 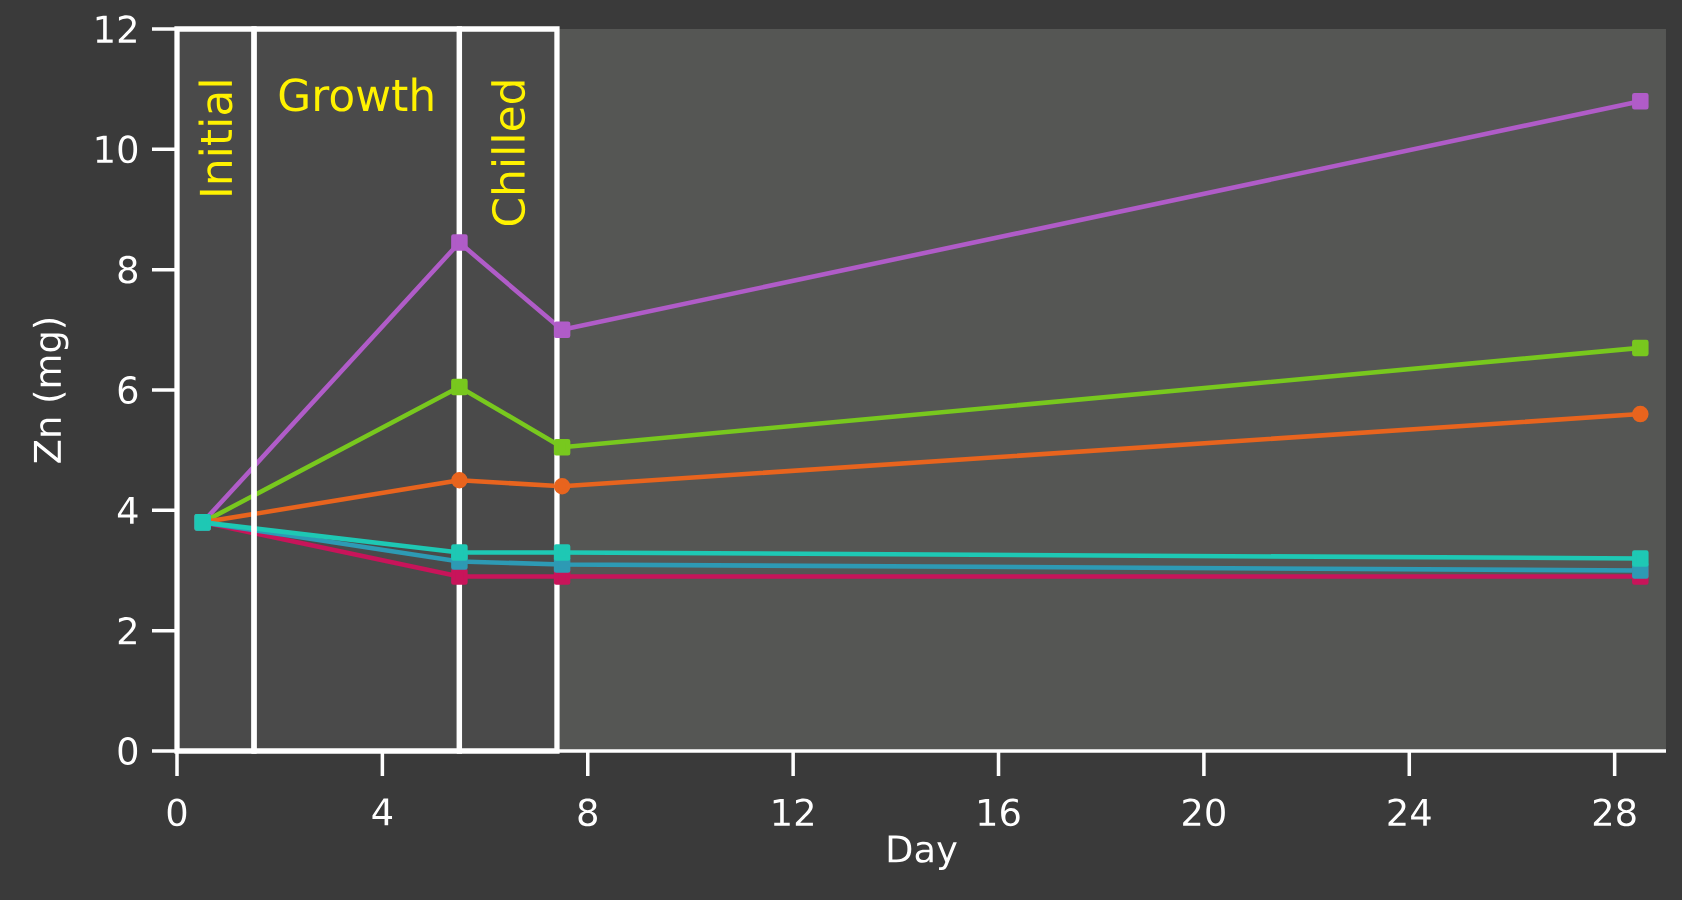 What do you see at coordinates (127, 510) in the screenshot?
I see `y-tick-label: 4` at bounding box center [127, 510].